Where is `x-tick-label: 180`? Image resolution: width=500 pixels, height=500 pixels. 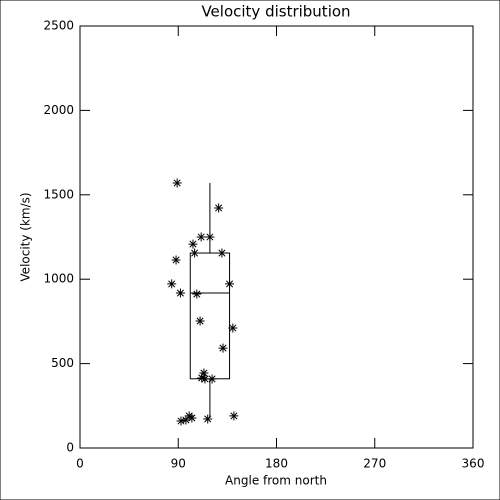 x-tick-label: 180 is located at coordinates (276, 464).